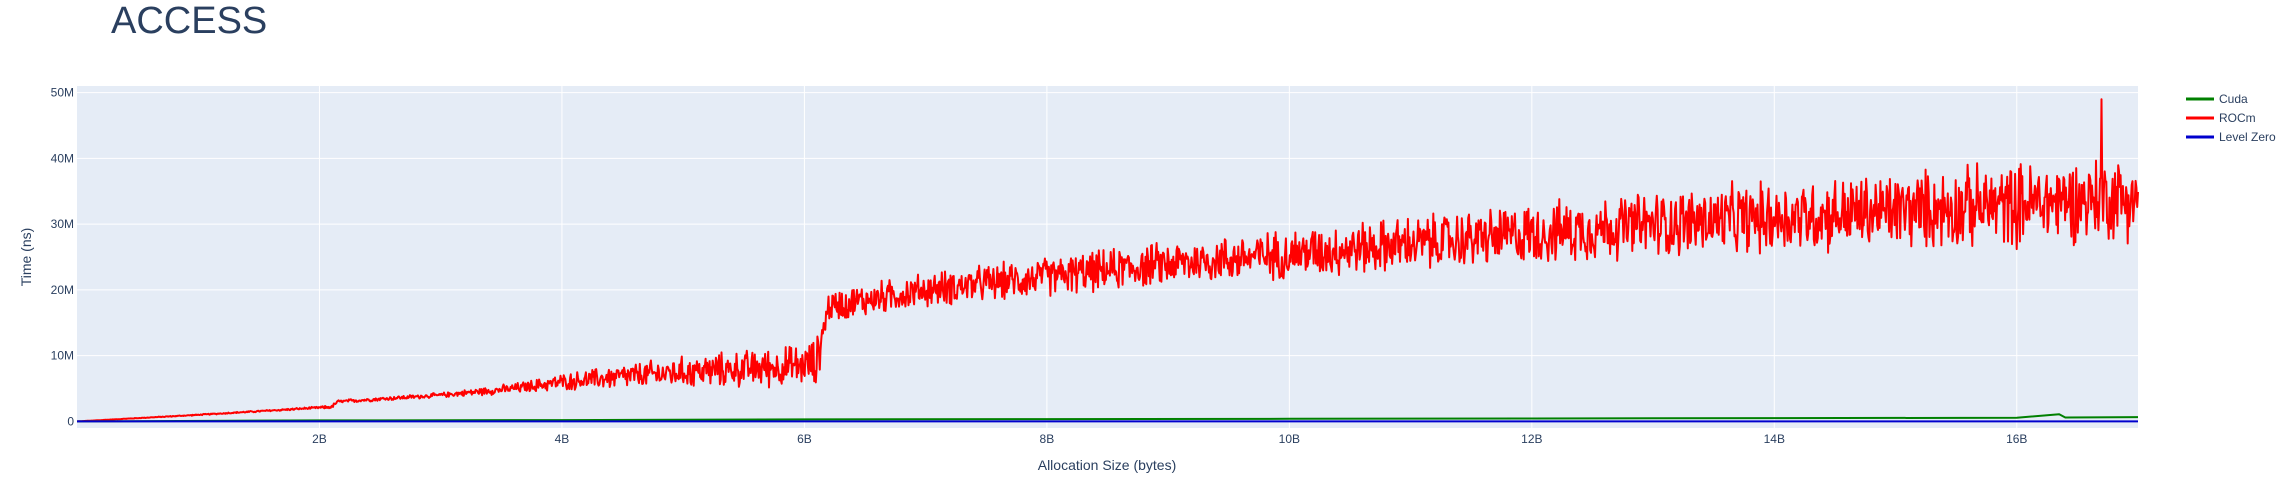  What do you see at coordinates (2237, 118) in the screenshot?
I see `legend-label: ROCm` at bounding box center [2237, 118].